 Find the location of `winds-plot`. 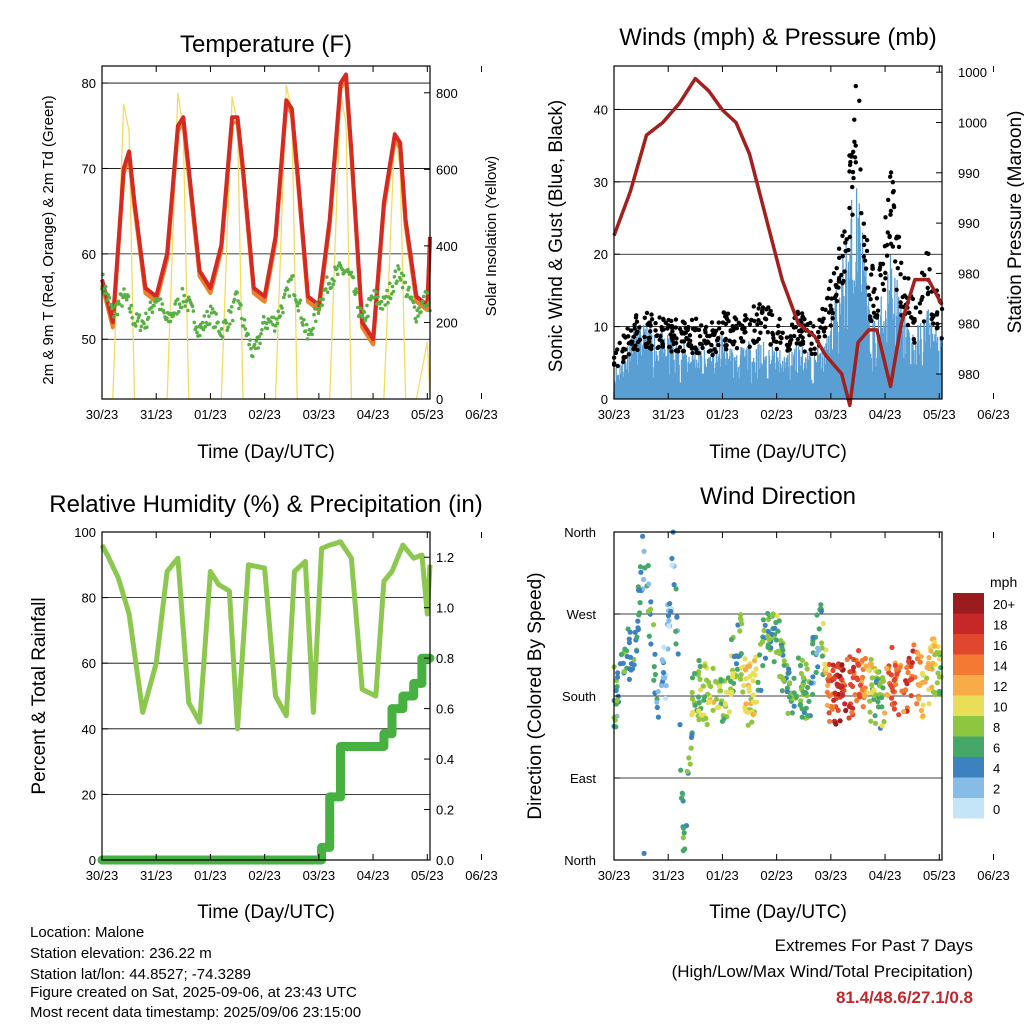

winds-plot is located at coordinates (778, 223).